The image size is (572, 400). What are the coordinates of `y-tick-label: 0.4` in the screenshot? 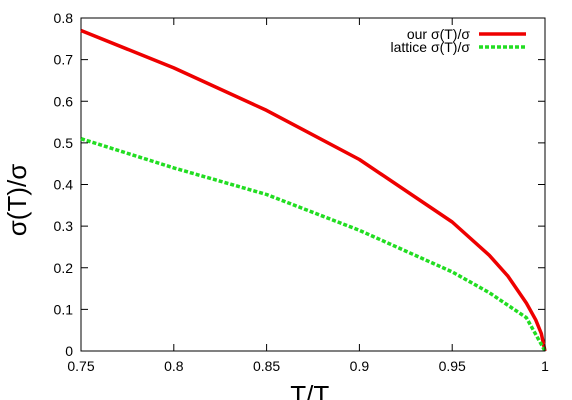 It's located at (64, 185).